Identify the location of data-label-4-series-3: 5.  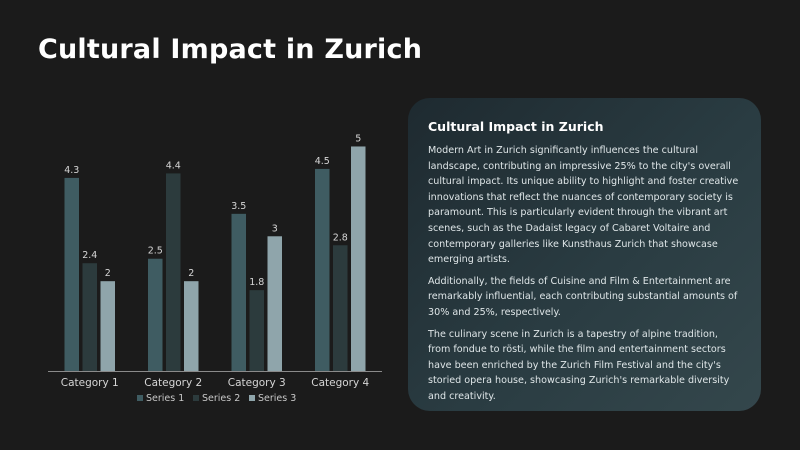
(358, 138).